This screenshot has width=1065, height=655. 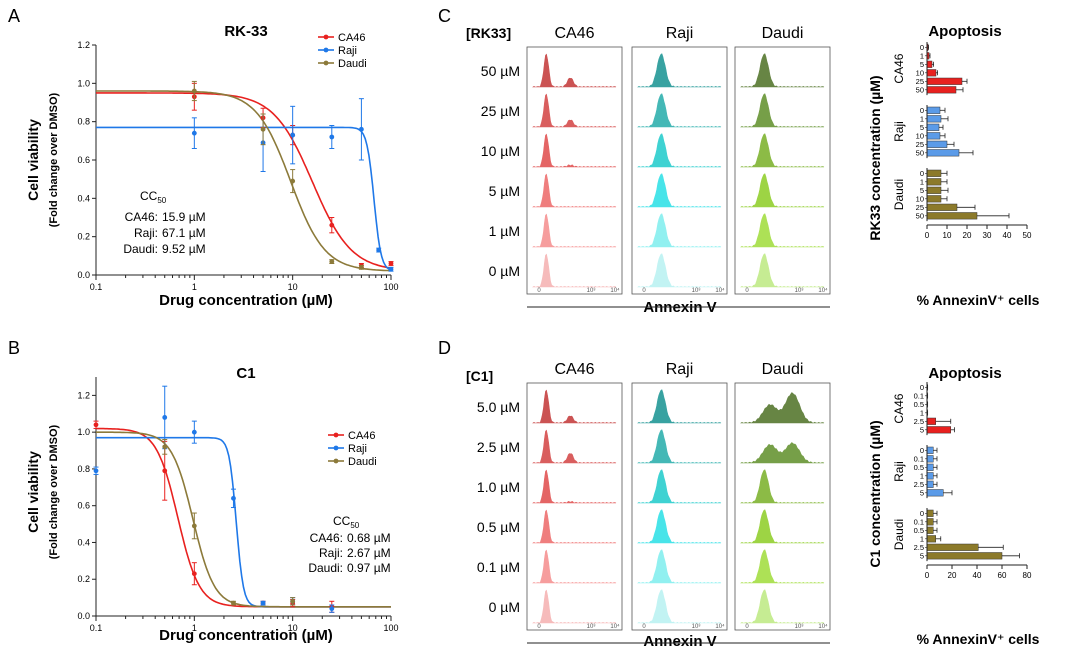 I want to click on panel-c-bar-group-label-daudi: Daudi, so click(x=899, y=194).